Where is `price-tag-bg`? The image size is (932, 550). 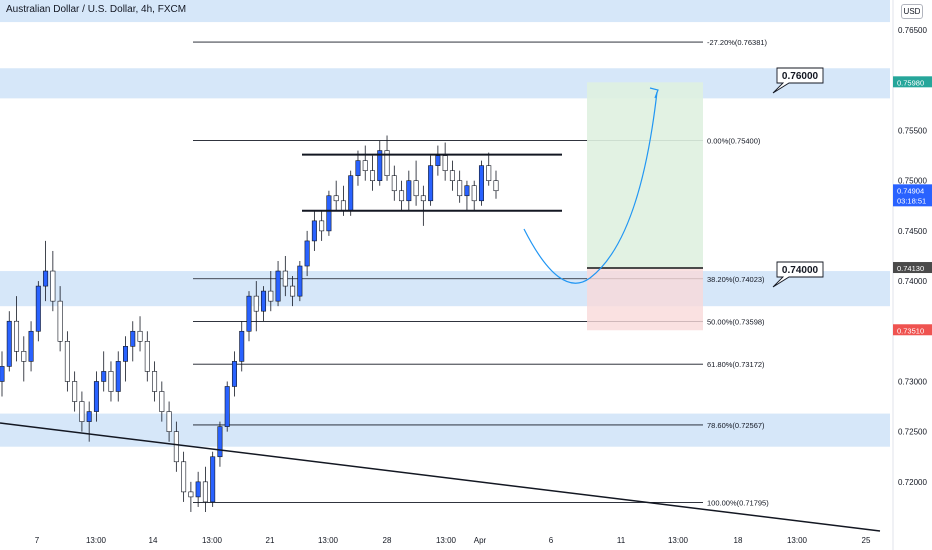
price-tag-bg is located at coordinates (912, 82).